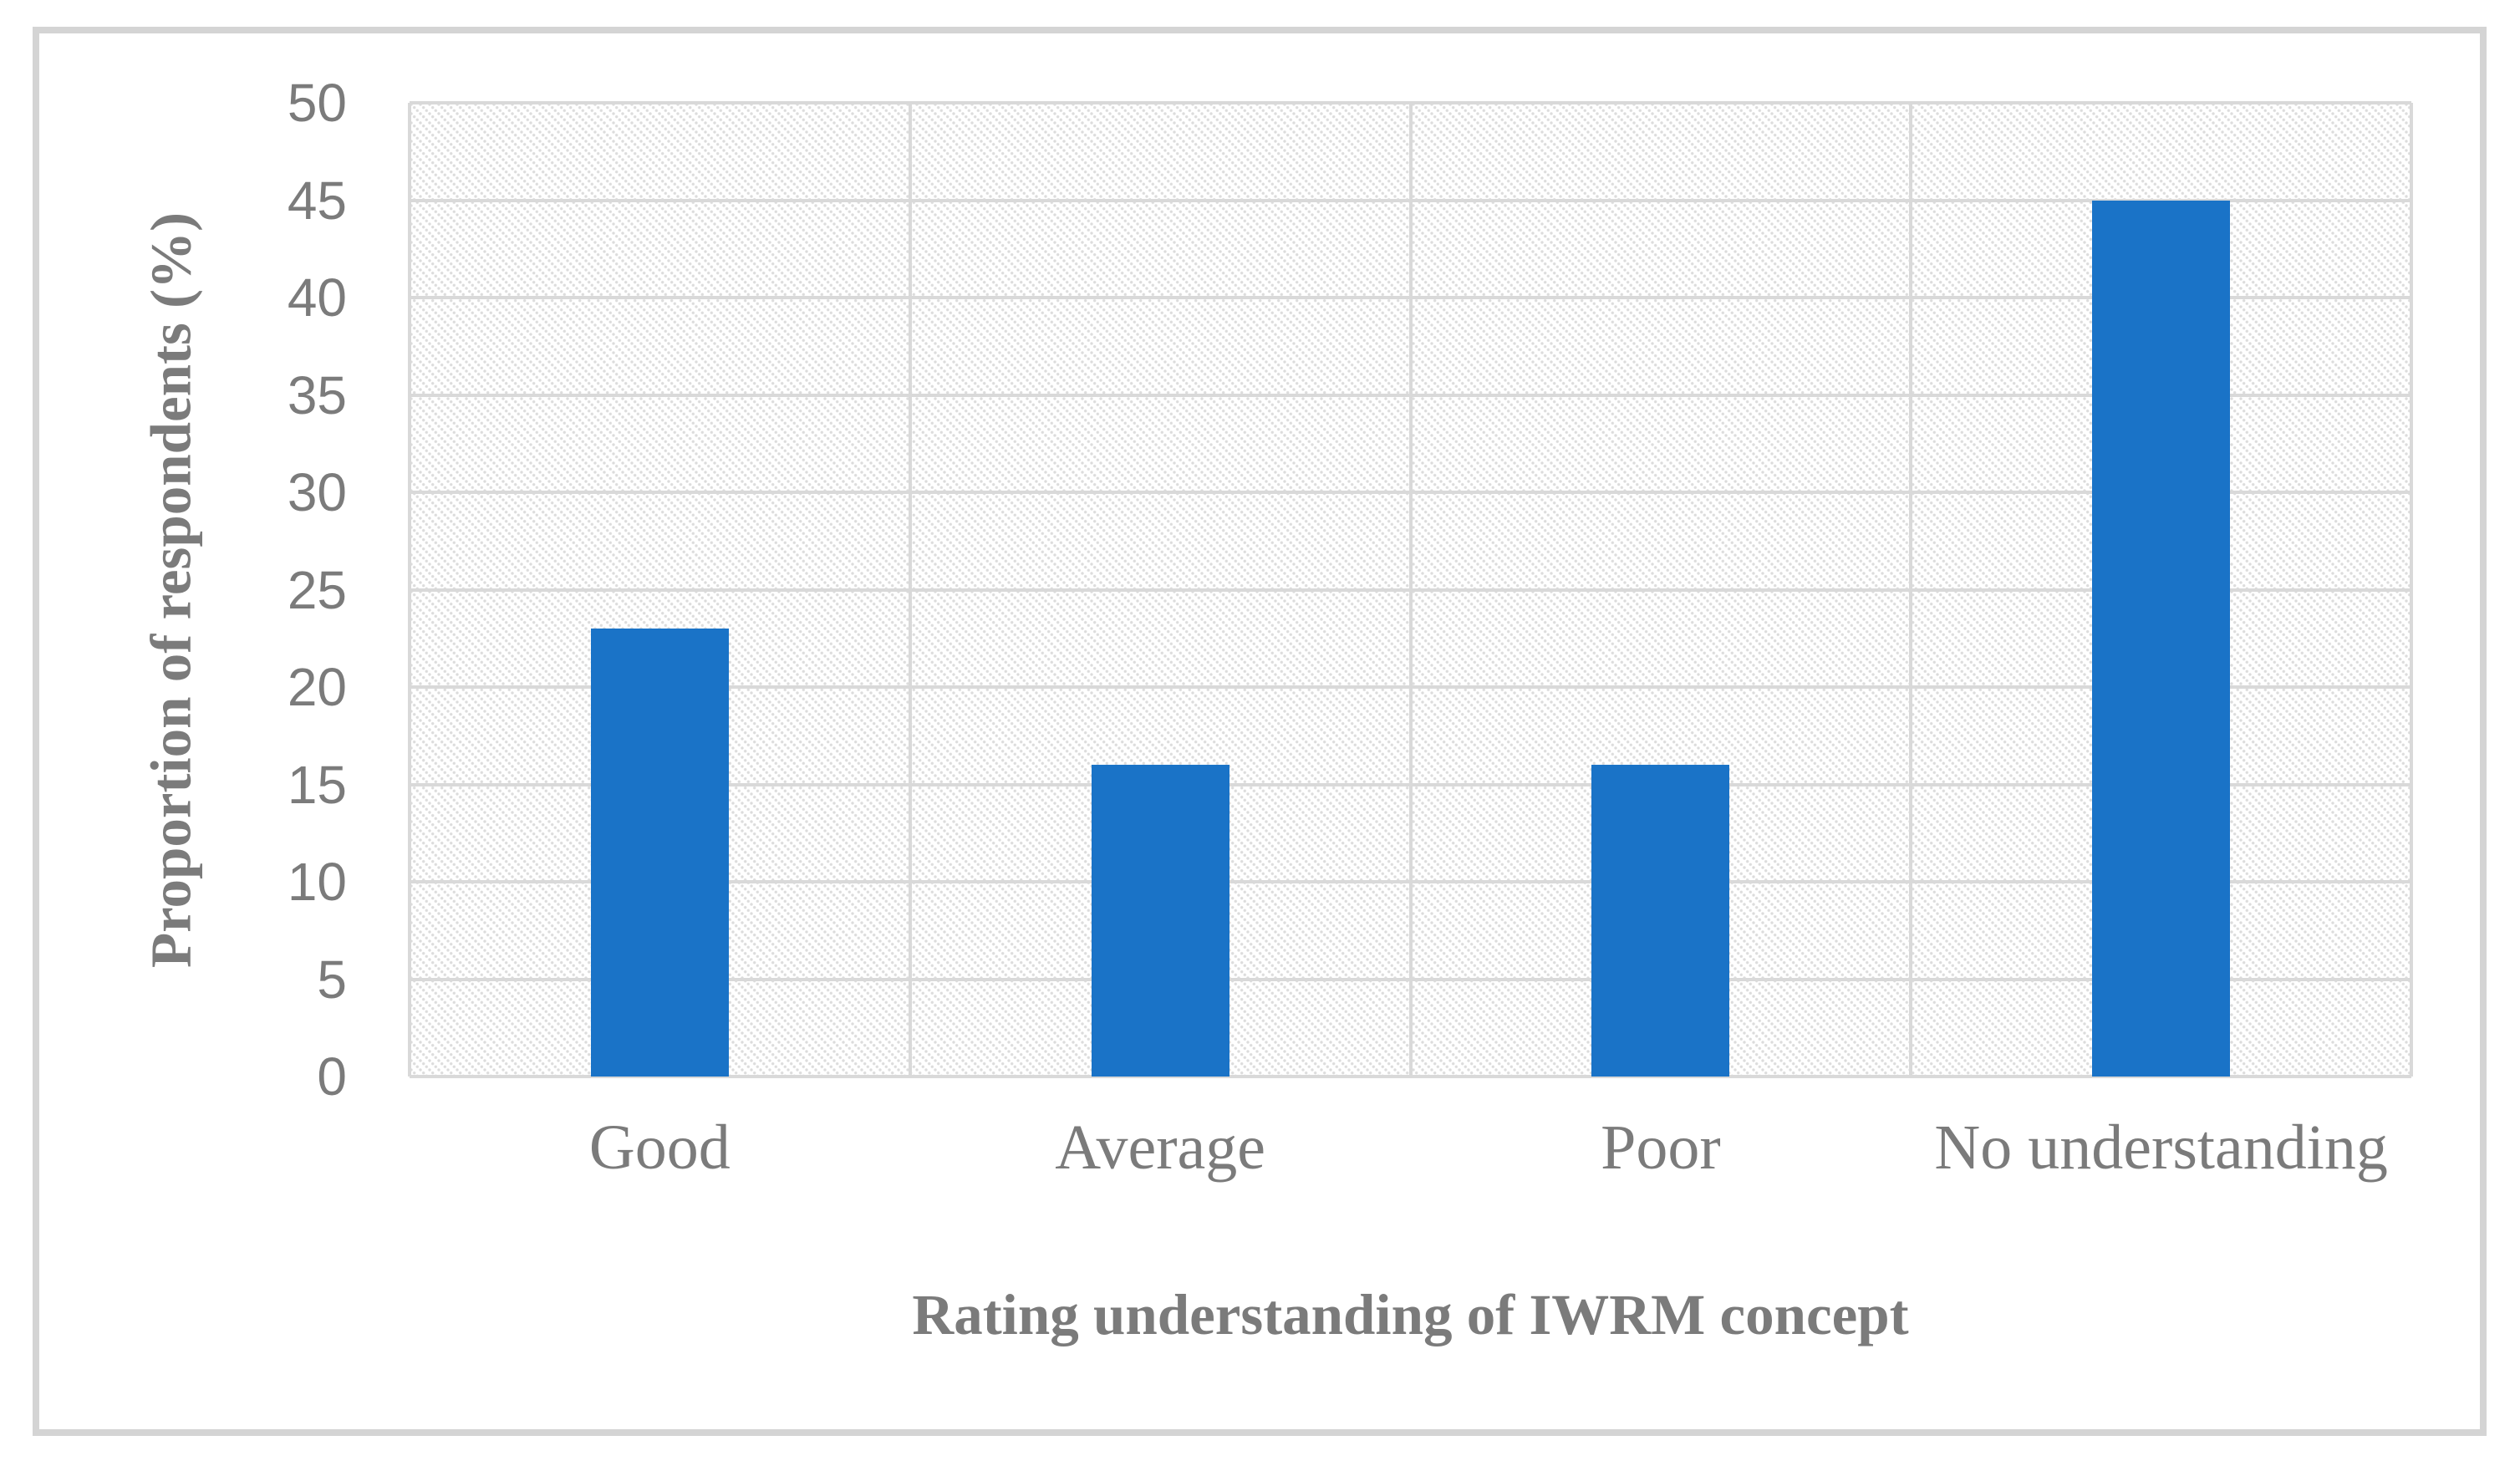 The height and width of the screenshot is (1461, 2520). I want to click on y-tick-label: 10, so click(317, 882).